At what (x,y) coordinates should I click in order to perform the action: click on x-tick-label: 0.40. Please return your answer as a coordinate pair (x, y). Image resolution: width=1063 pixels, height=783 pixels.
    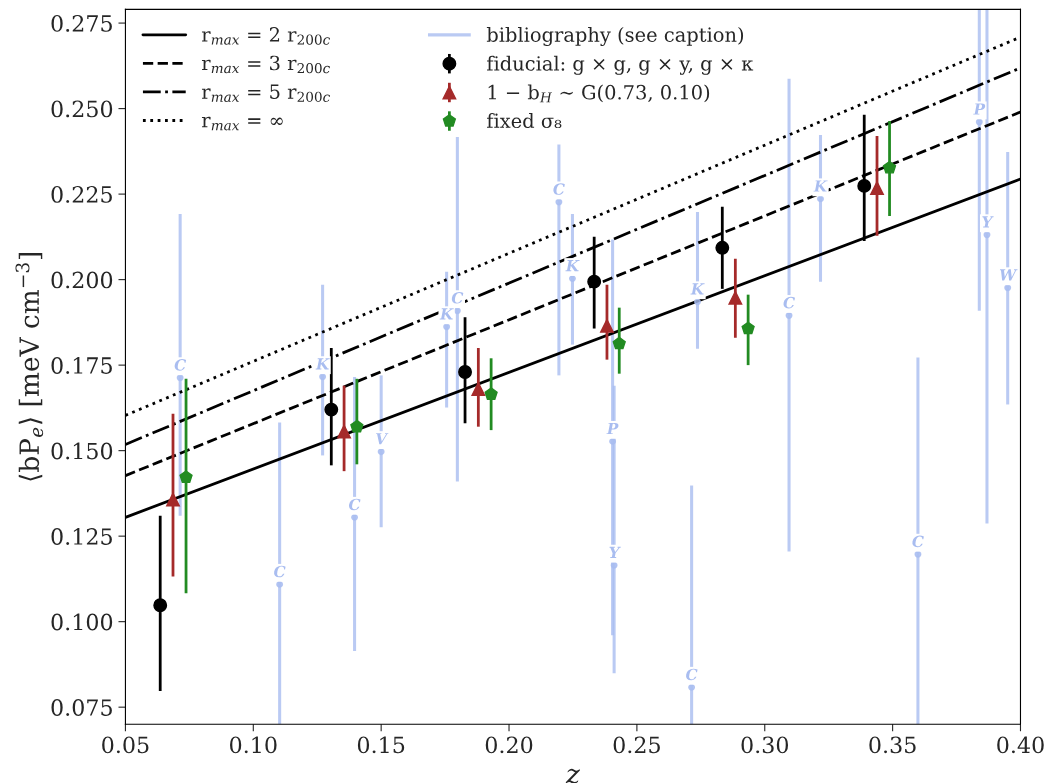
    Looking at the image, I should click on (1020, 745).